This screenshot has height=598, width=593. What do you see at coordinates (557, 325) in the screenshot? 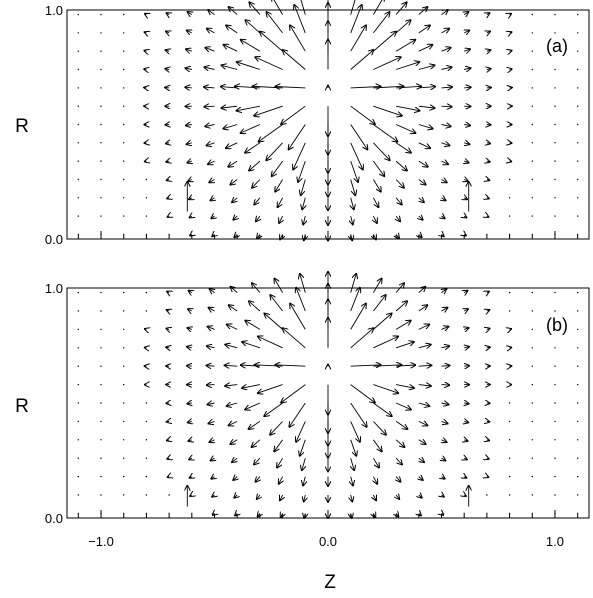
I see `panel-b-label: (b)` at bounding box center [557, 325].